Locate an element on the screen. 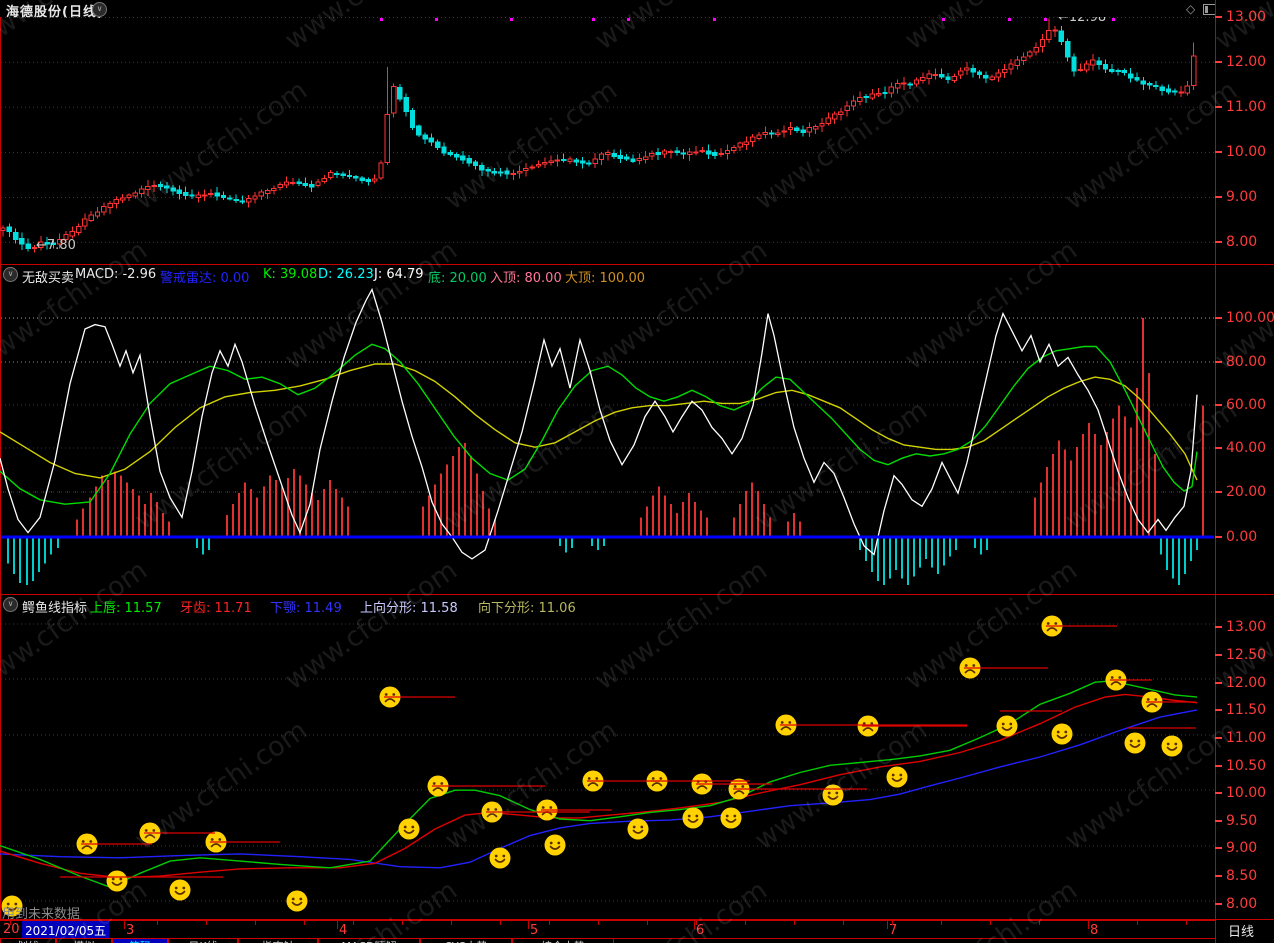 The width and height of the screenshot is (1274, 943). toolbar-button-2: 筹码 is located at coordinates (140, 940).